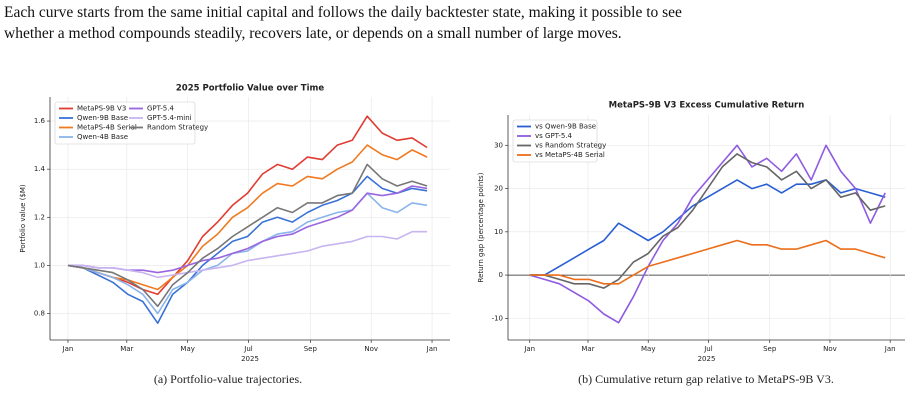  I want to click on chart-title: MetaPS-9B V3 Excess Cumulative Return, so click(707, 106).